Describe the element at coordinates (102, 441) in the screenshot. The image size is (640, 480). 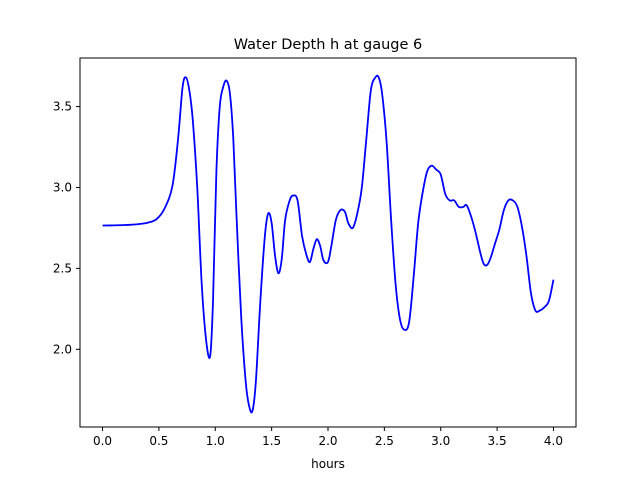
I see `x-tick-label: 0.0` at that location.